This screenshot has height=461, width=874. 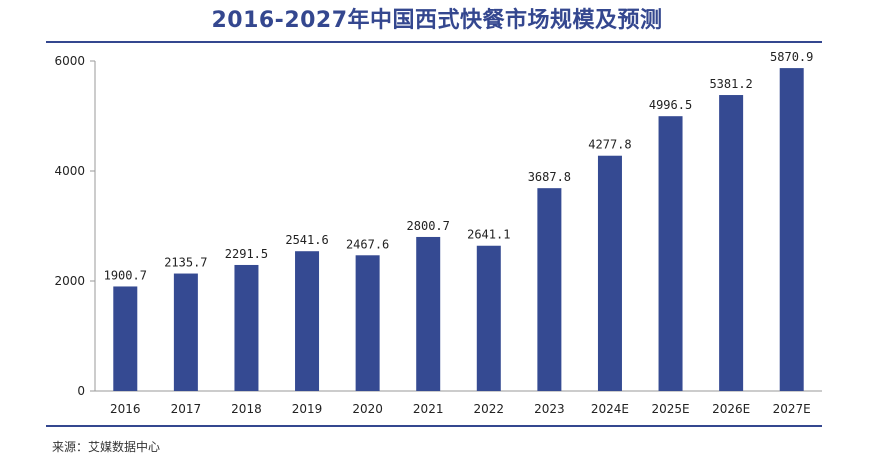 What do you see at coordinates (186, 409) in the screenshot?
I see `x-tick-label: 2017` at bounding box center [186, 409].